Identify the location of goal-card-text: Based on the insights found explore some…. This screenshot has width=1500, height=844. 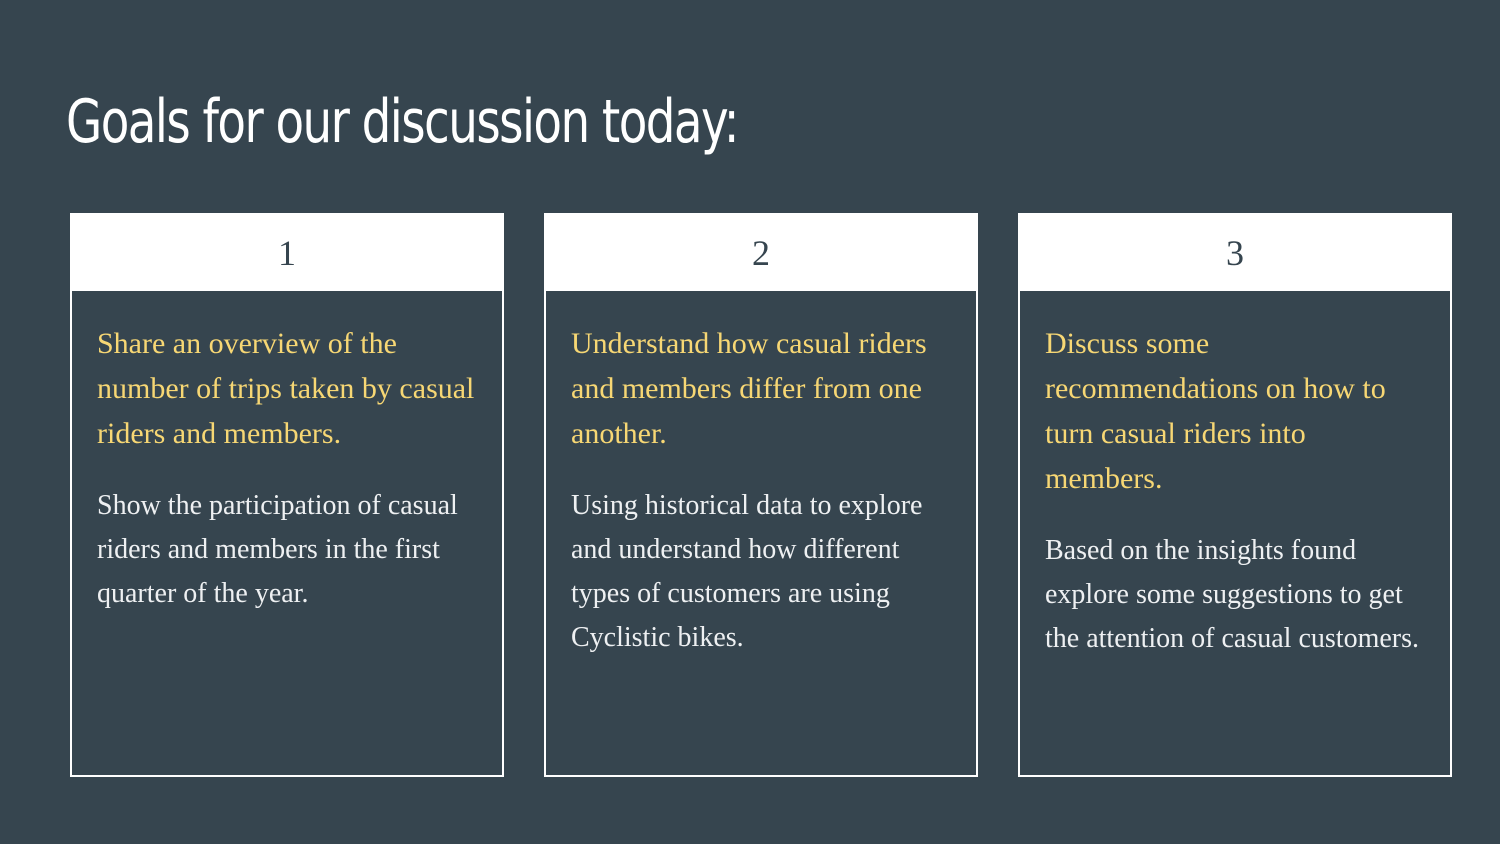
(1232, 594).